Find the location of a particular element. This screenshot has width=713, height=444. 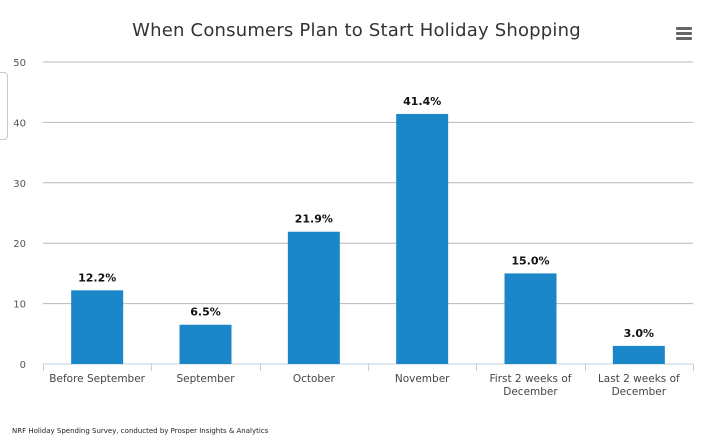

x-tick-label: Before September is located at coordinates (97, 379).